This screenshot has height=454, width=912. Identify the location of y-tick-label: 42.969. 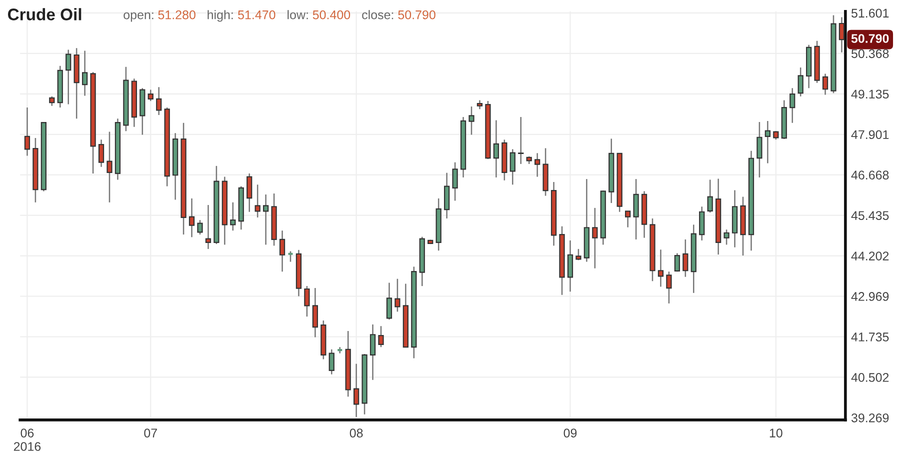
(870, 296).